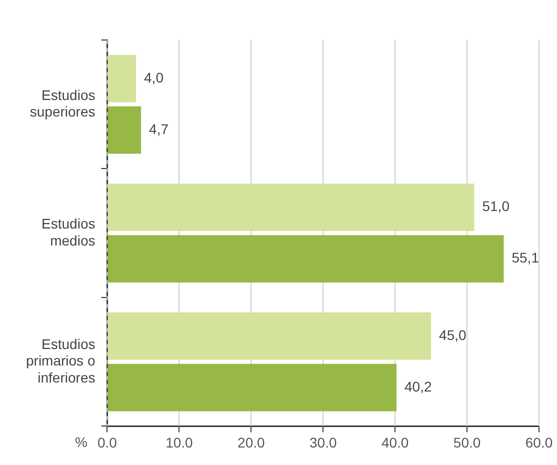  Describe the element at coordinates (467, 442) in the screenshot. I see `x-tick-label: 50.0` at that location.